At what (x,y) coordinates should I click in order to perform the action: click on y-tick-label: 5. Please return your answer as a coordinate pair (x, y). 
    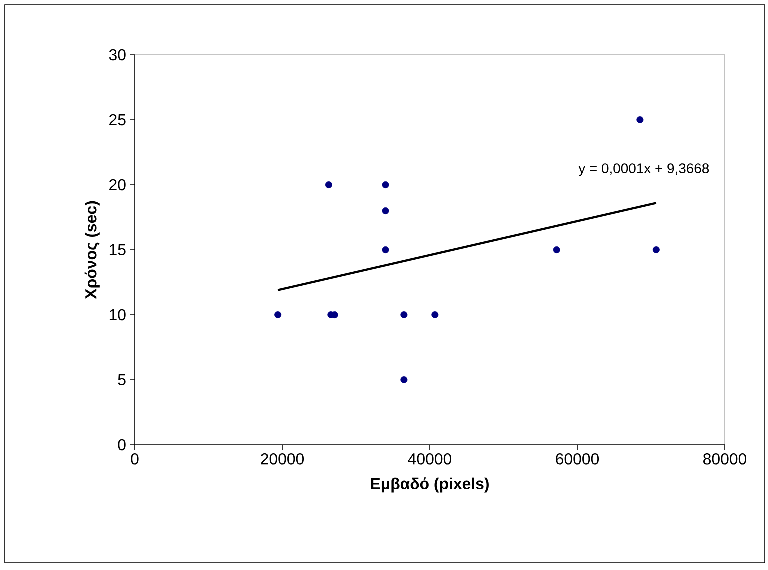
    Looking at the image, I should click on (122, 380).